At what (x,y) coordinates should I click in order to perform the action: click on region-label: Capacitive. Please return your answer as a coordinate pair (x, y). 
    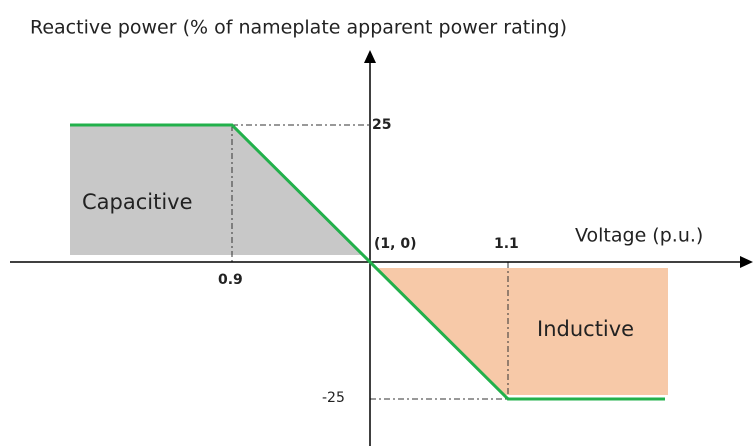
    Looking at the image, I should click on (137, 202).